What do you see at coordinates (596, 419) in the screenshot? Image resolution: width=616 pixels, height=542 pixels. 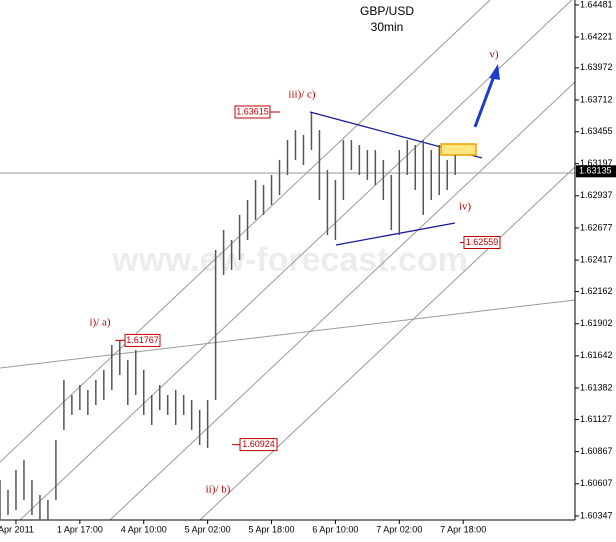 I see `y-tick-label: 1.61127` at bounding box center [596, 419].